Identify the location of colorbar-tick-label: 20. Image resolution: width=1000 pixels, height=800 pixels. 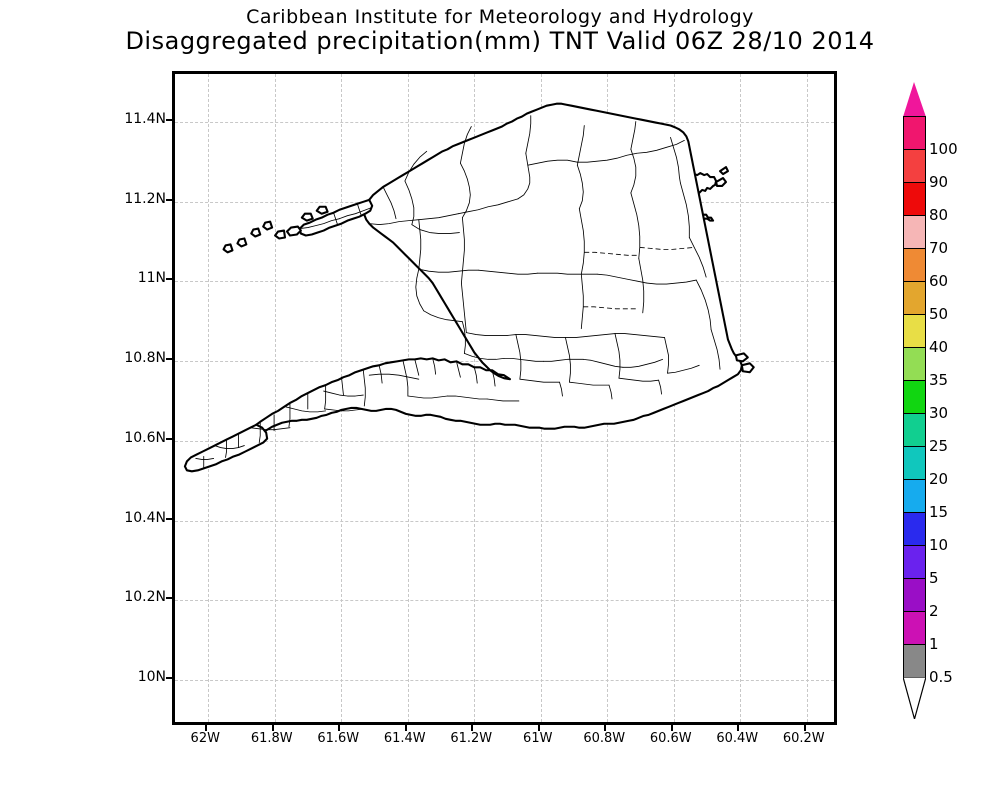
(939, 479).